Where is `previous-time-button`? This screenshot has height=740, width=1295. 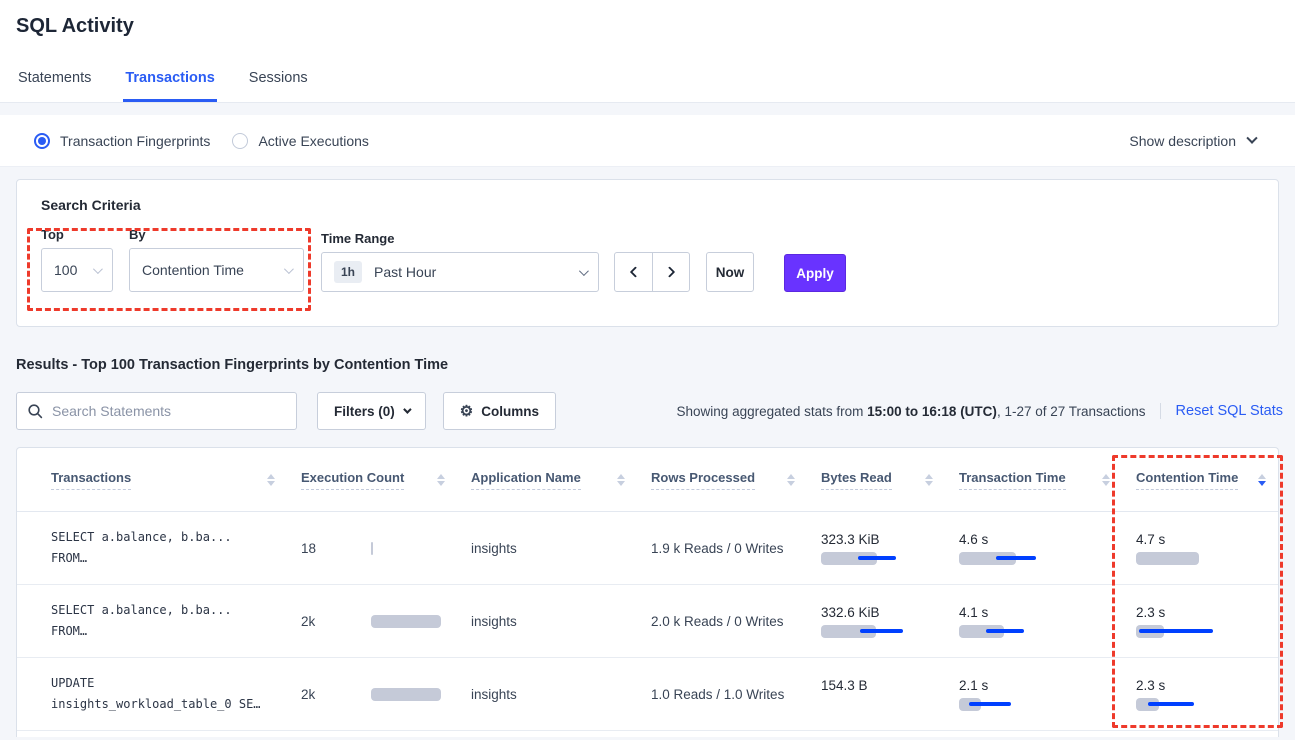
previous-time-button is located at coordinates (633, 272).